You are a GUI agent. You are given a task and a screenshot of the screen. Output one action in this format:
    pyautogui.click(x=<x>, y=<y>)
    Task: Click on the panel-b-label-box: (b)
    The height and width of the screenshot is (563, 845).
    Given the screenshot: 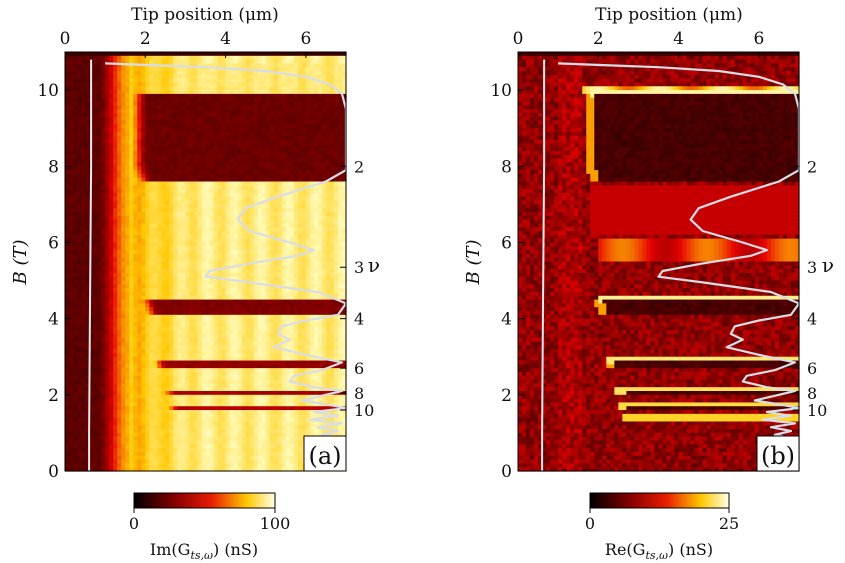 What is the action you would take?
    pyautogui.click(x=778, y=453)
    